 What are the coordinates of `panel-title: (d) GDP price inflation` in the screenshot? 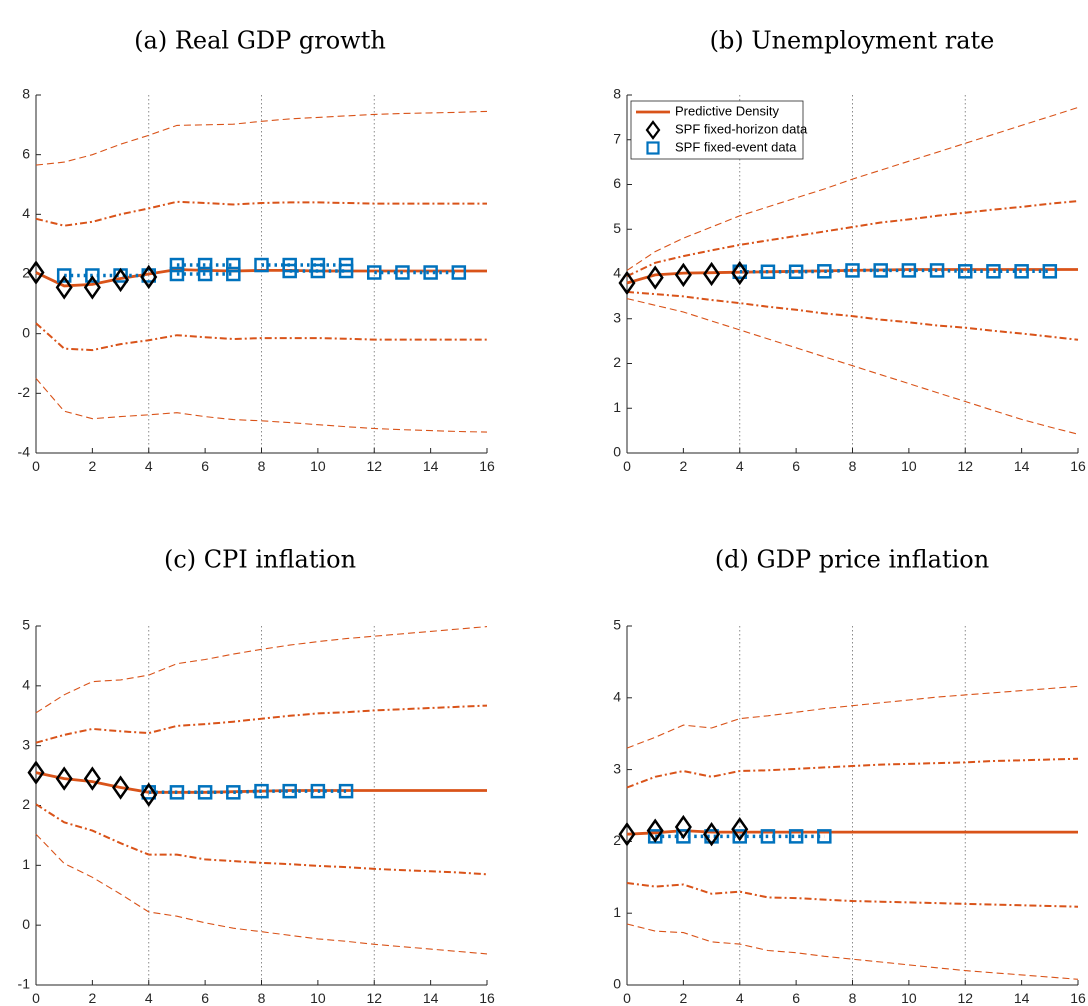 It's located at (852, 560).